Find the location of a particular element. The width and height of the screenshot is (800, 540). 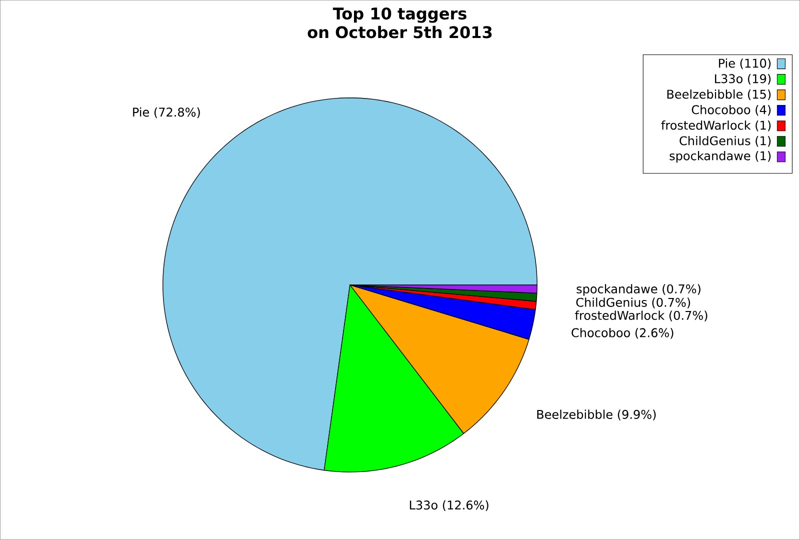

legend-label: Pie (110) is located at coordinates (744, 64).